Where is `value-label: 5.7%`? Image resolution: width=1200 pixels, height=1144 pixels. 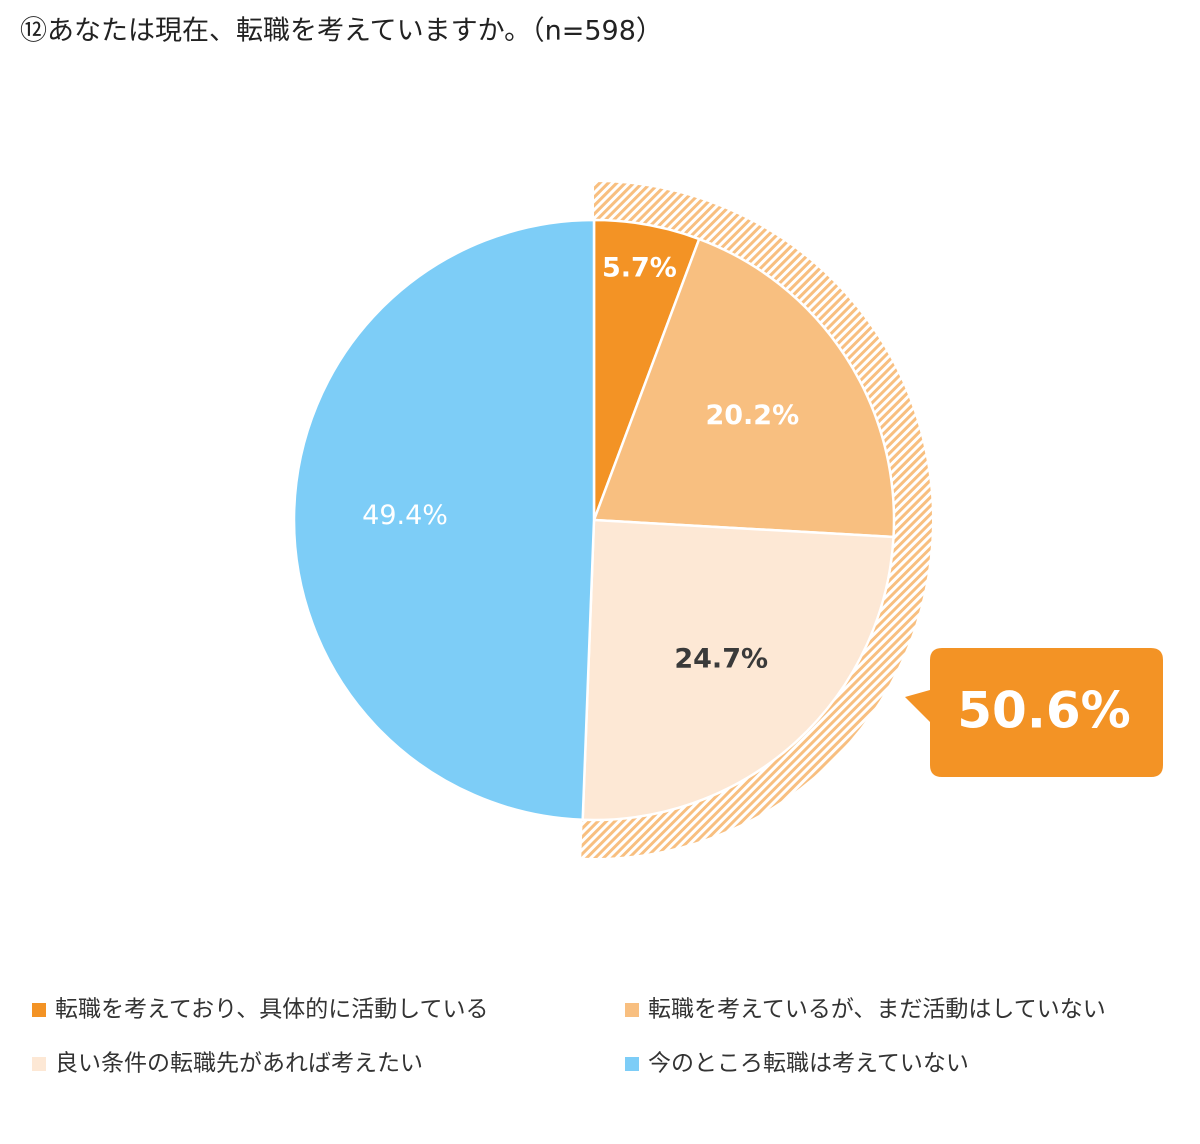 value-label: 5.7% is located at coordinates (639, 268).